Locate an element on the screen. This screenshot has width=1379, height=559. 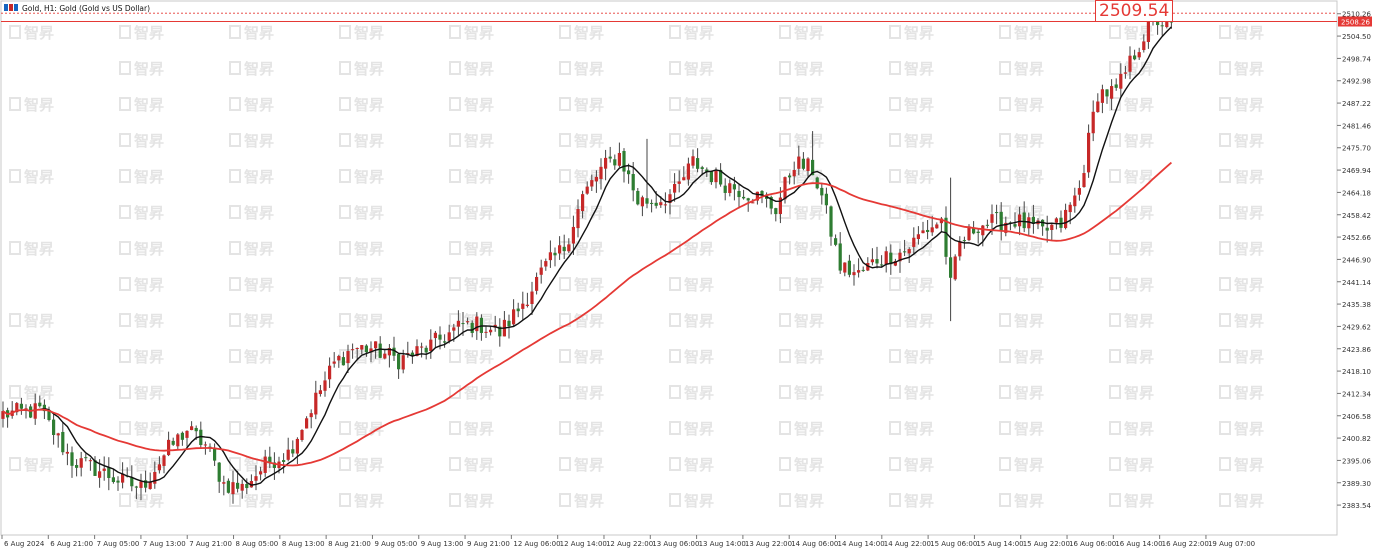
time-tick-label: 6 Aug 2024 is located at coordinates (24, 544).